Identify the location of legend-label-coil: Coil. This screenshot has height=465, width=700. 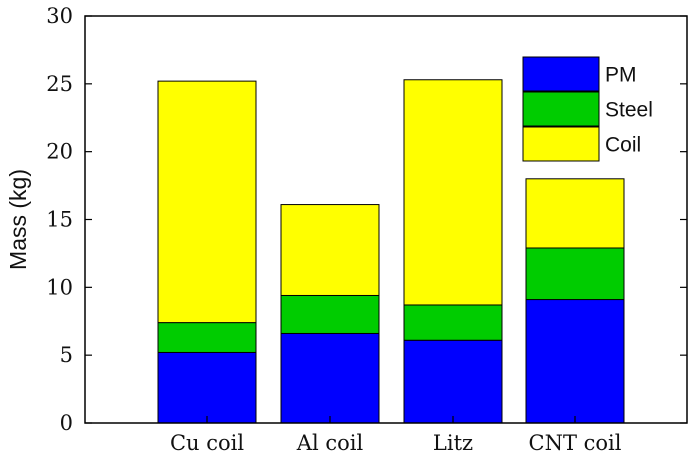
(623, 145).